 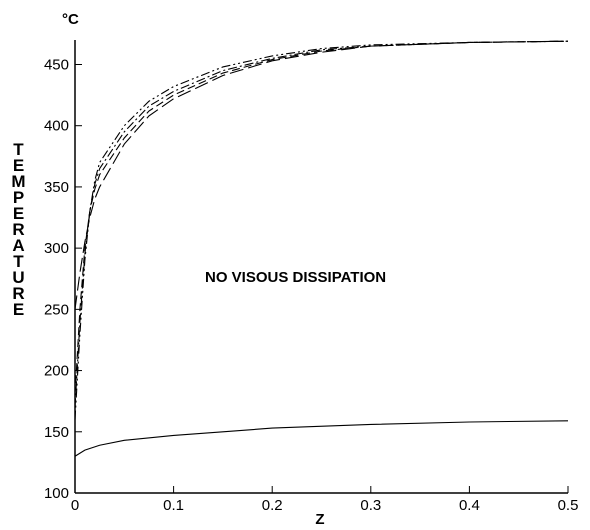 What do you see at coordinates (70, 19) in the screenshot?
I see `unit-label: °C` at bounding box center [70, 19].